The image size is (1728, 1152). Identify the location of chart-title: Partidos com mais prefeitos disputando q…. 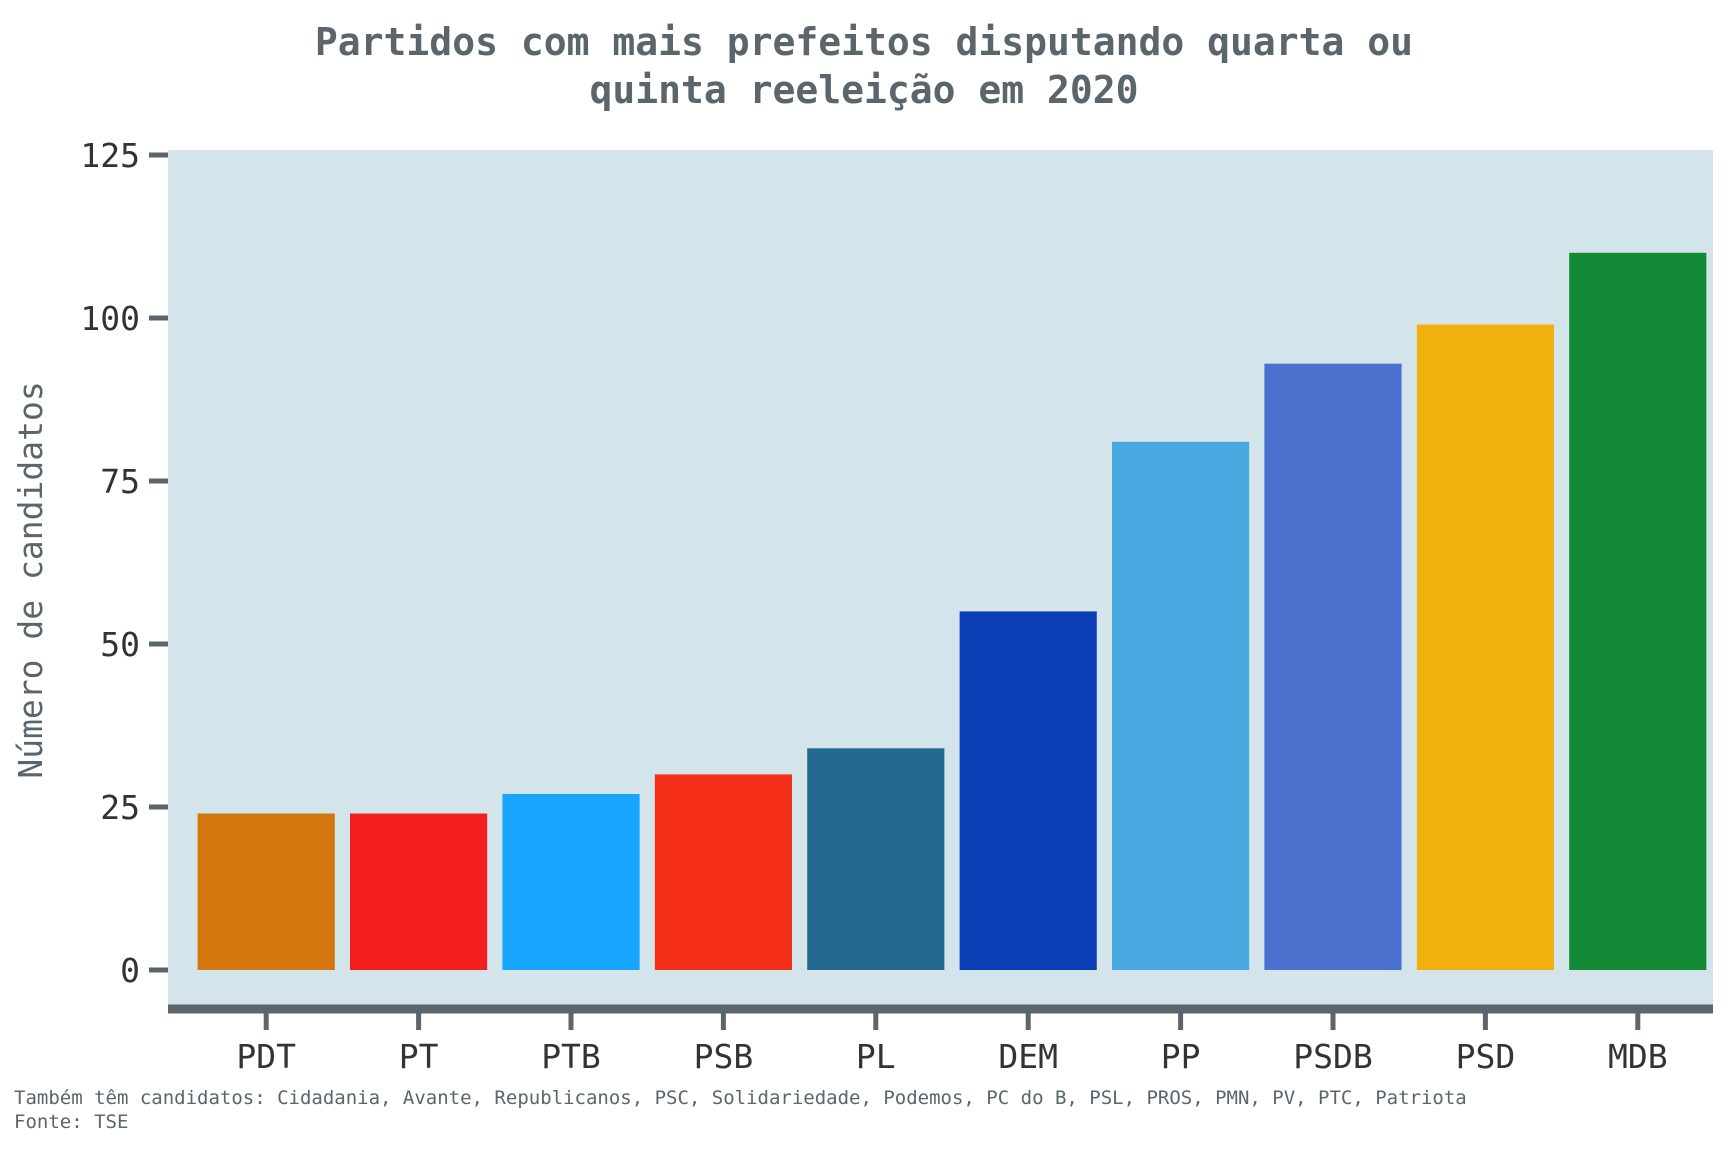
(864, 66).